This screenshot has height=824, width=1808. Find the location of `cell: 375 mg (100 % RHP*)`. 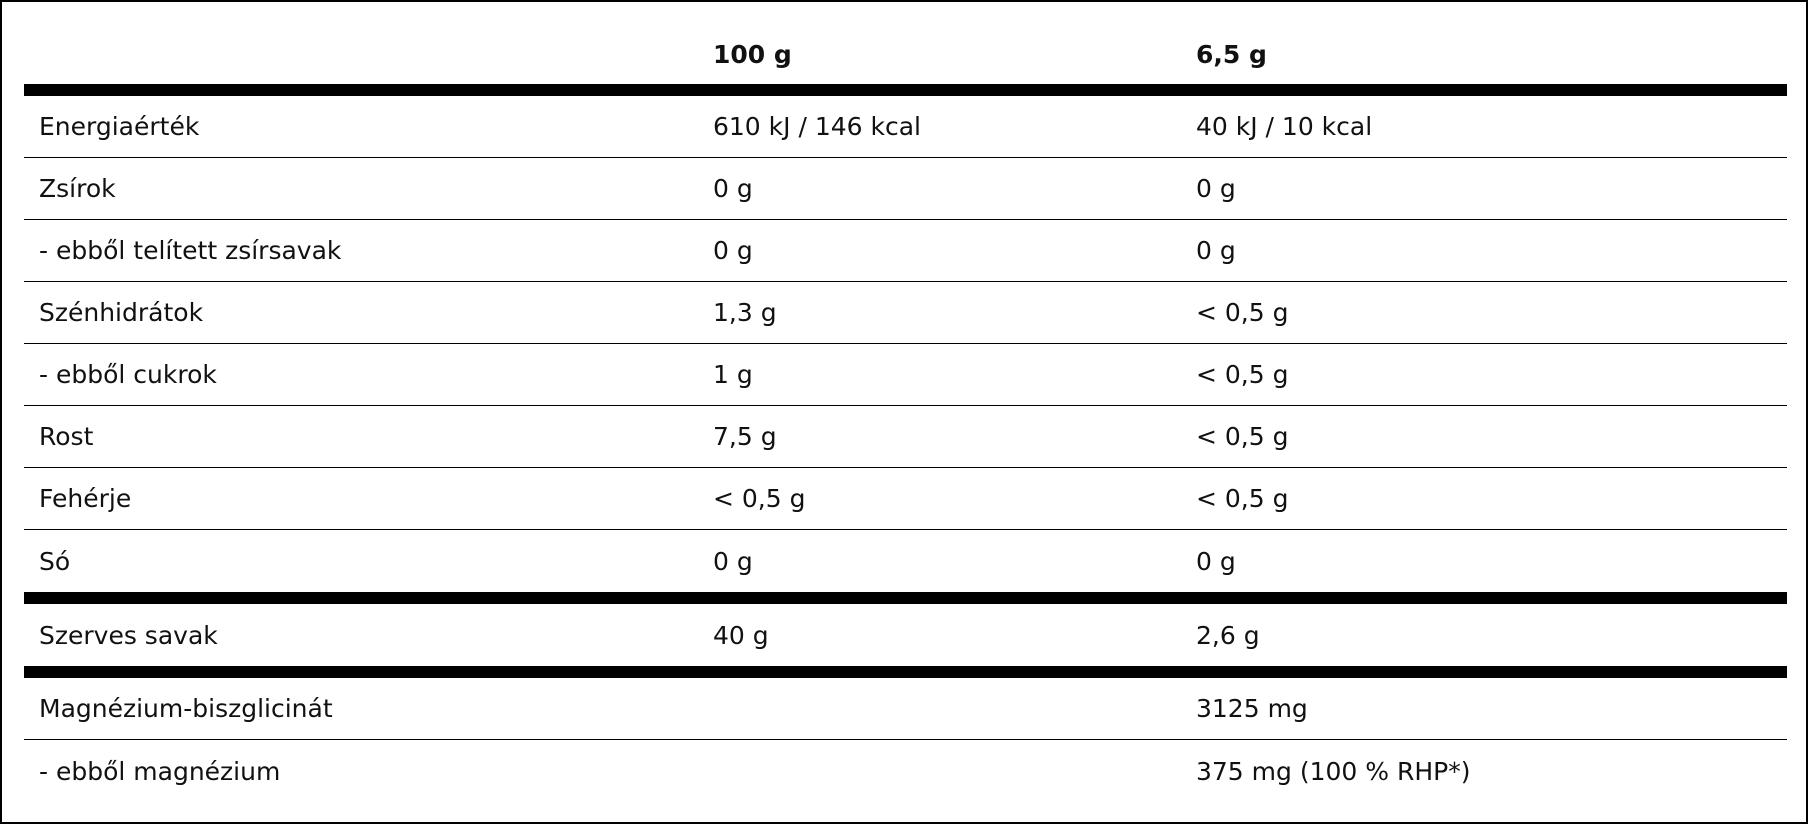

cell: 375 mg (100 % RHP*) is located at coordinates (1333, 771).